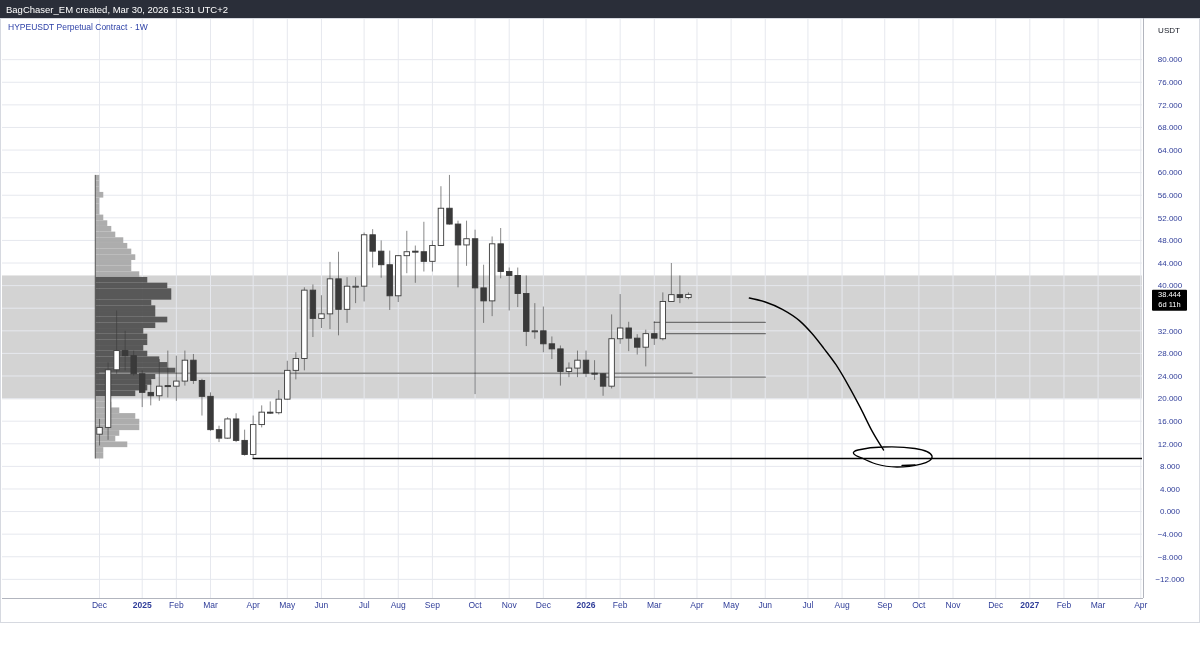 This screenshot has width=1200, height=654. Describe the element at coordinates (1170, 444) in the screenshot. I see `y-tick-label: 12.000` at that location.